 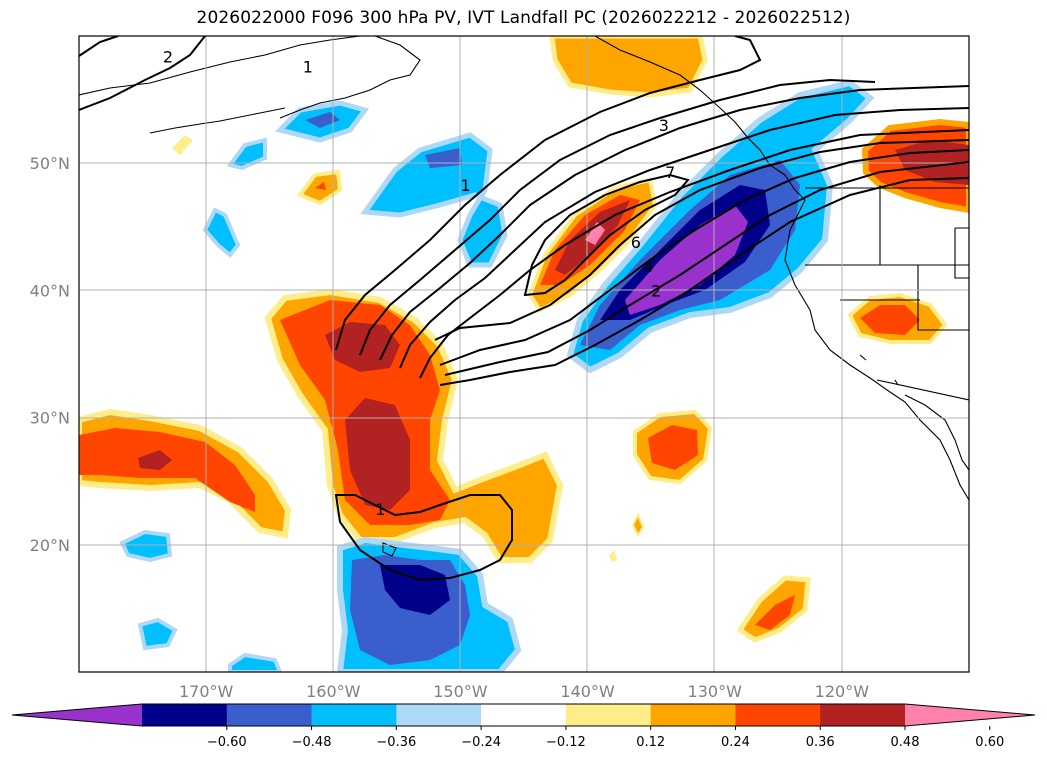 What do you see at coordinates (434, 200) in the screenshot?
I see `pv-neg-north` at bounding box center [434, 200].